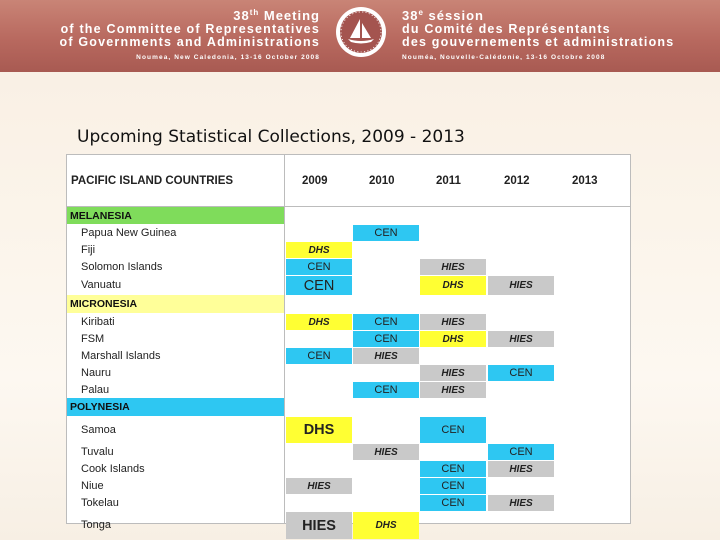 The height and width of the screenshot is (540, 720). I want to click on banner-meeting-en: 38th Meeting, so click(189, 14).